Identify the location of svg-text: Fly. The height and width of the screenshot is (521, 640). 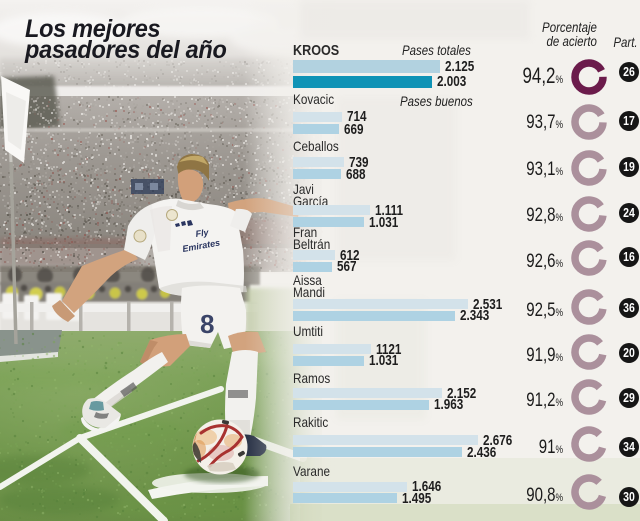
(202, 233).